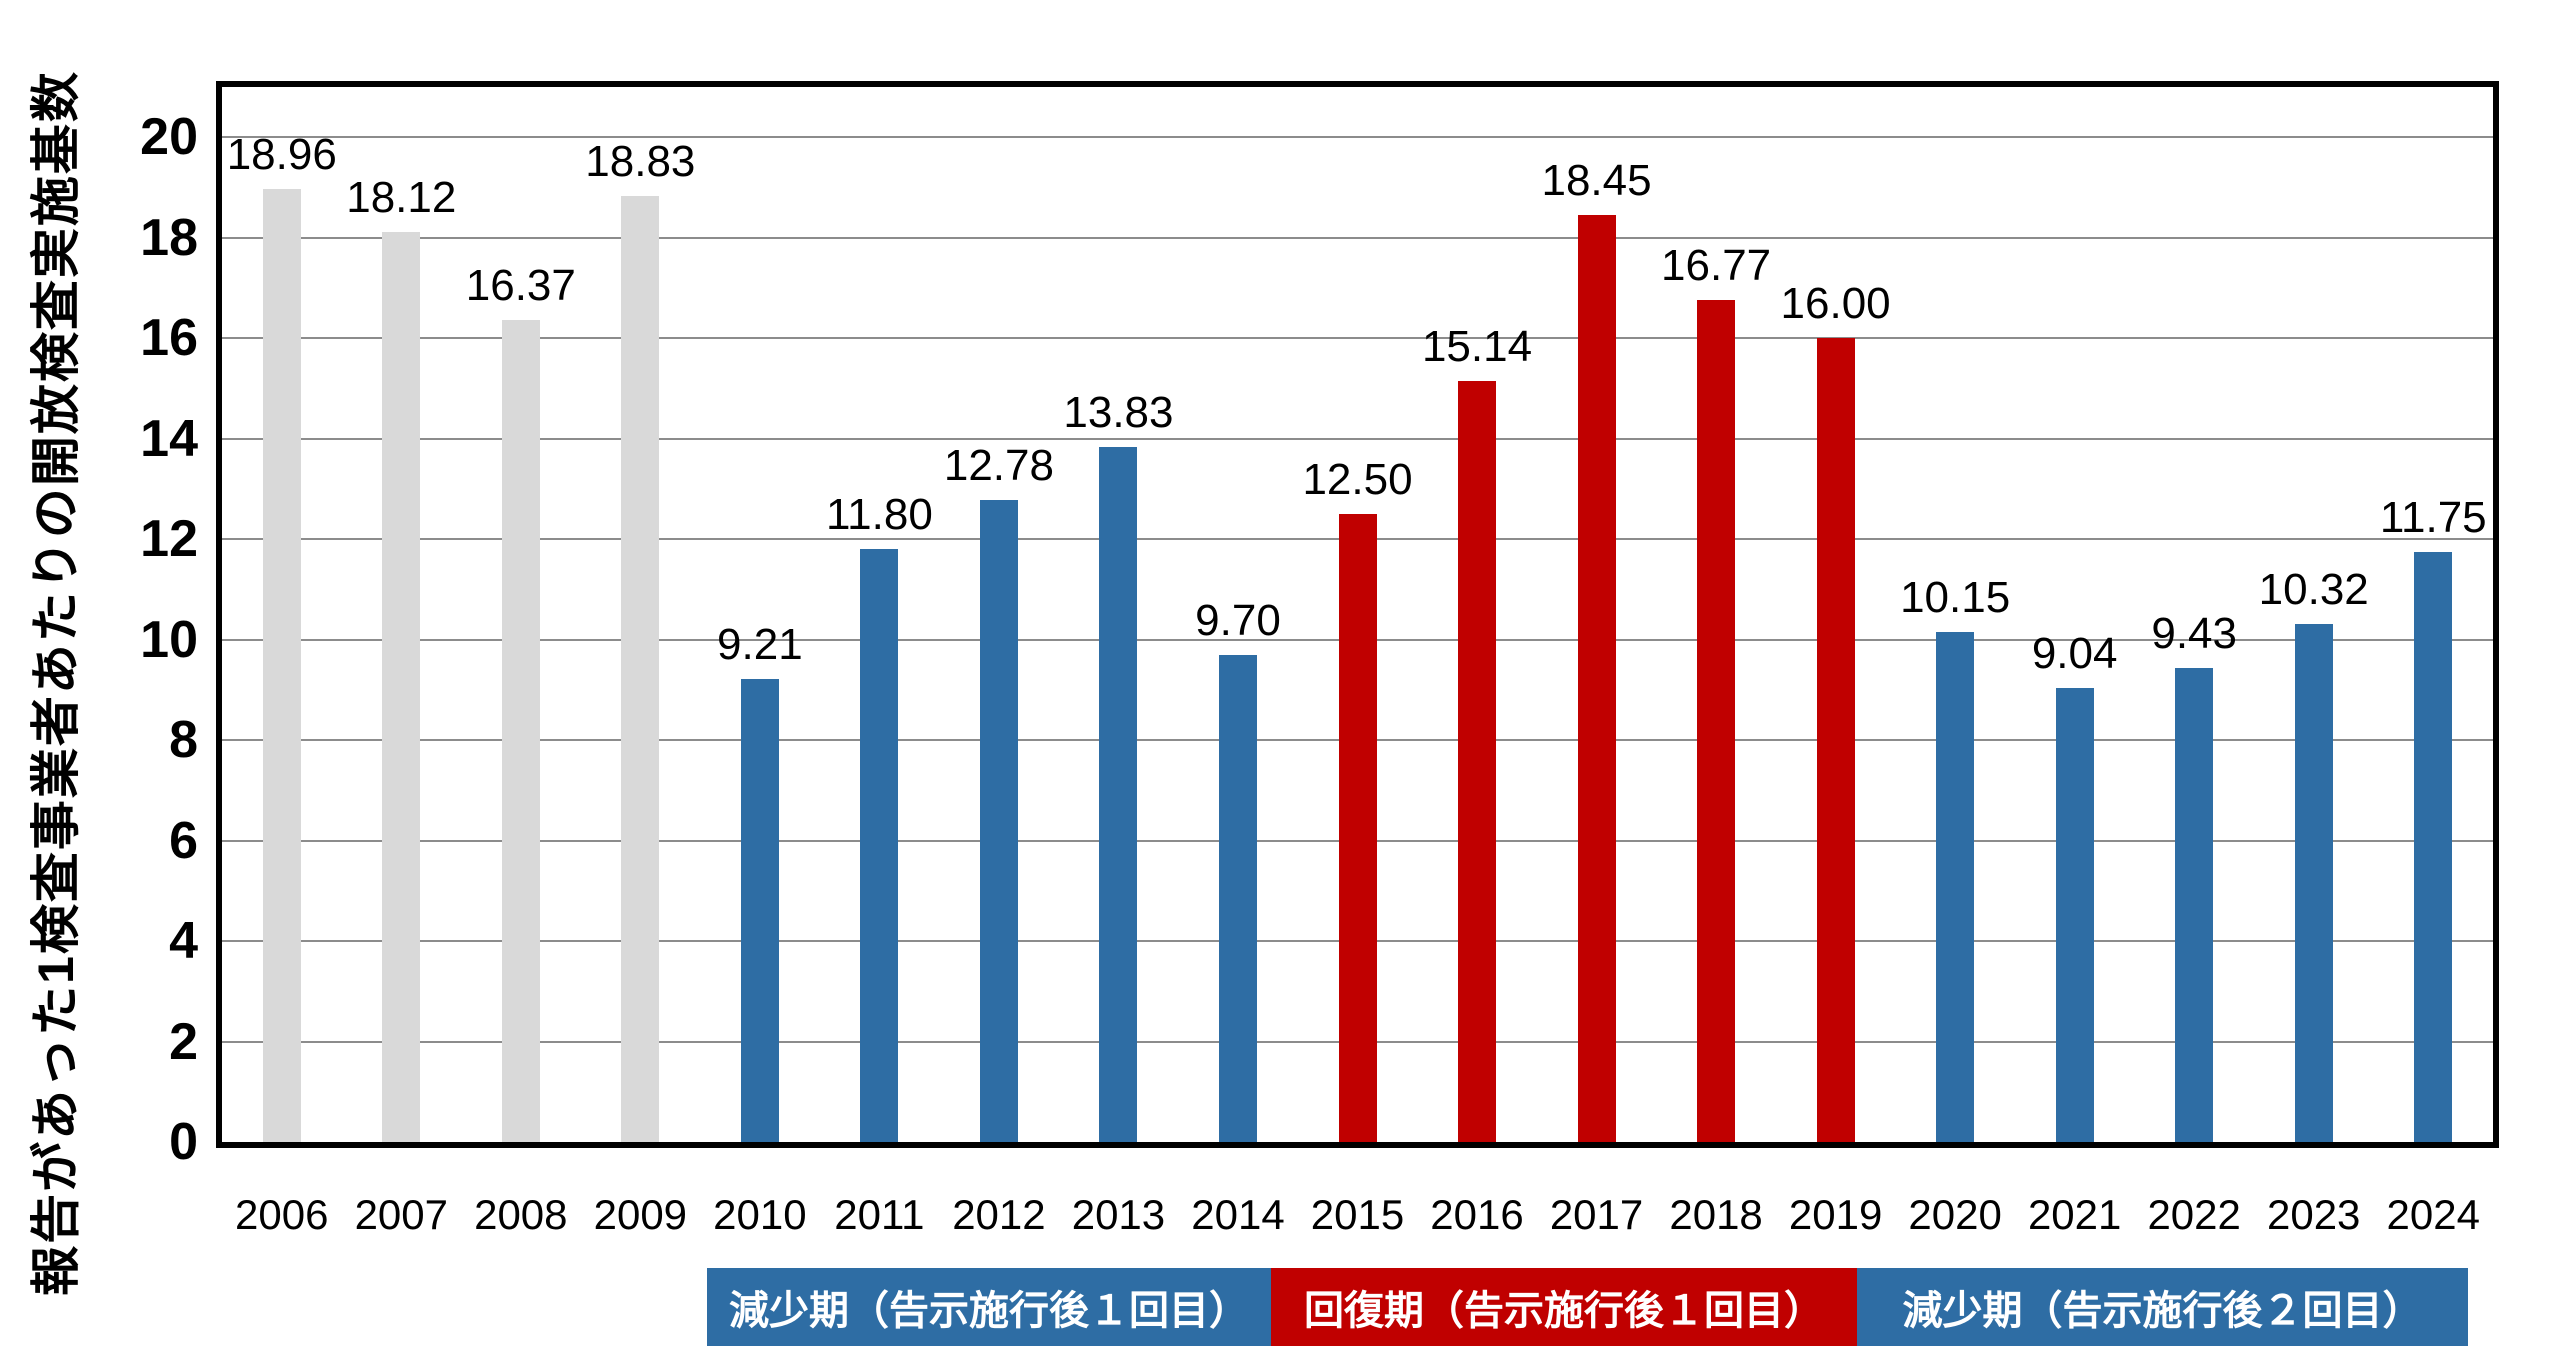  What do you see at coordinates (169, 137) in the screenshot?
I see `y-tick-20: 20` at bounding box center [169, 137].